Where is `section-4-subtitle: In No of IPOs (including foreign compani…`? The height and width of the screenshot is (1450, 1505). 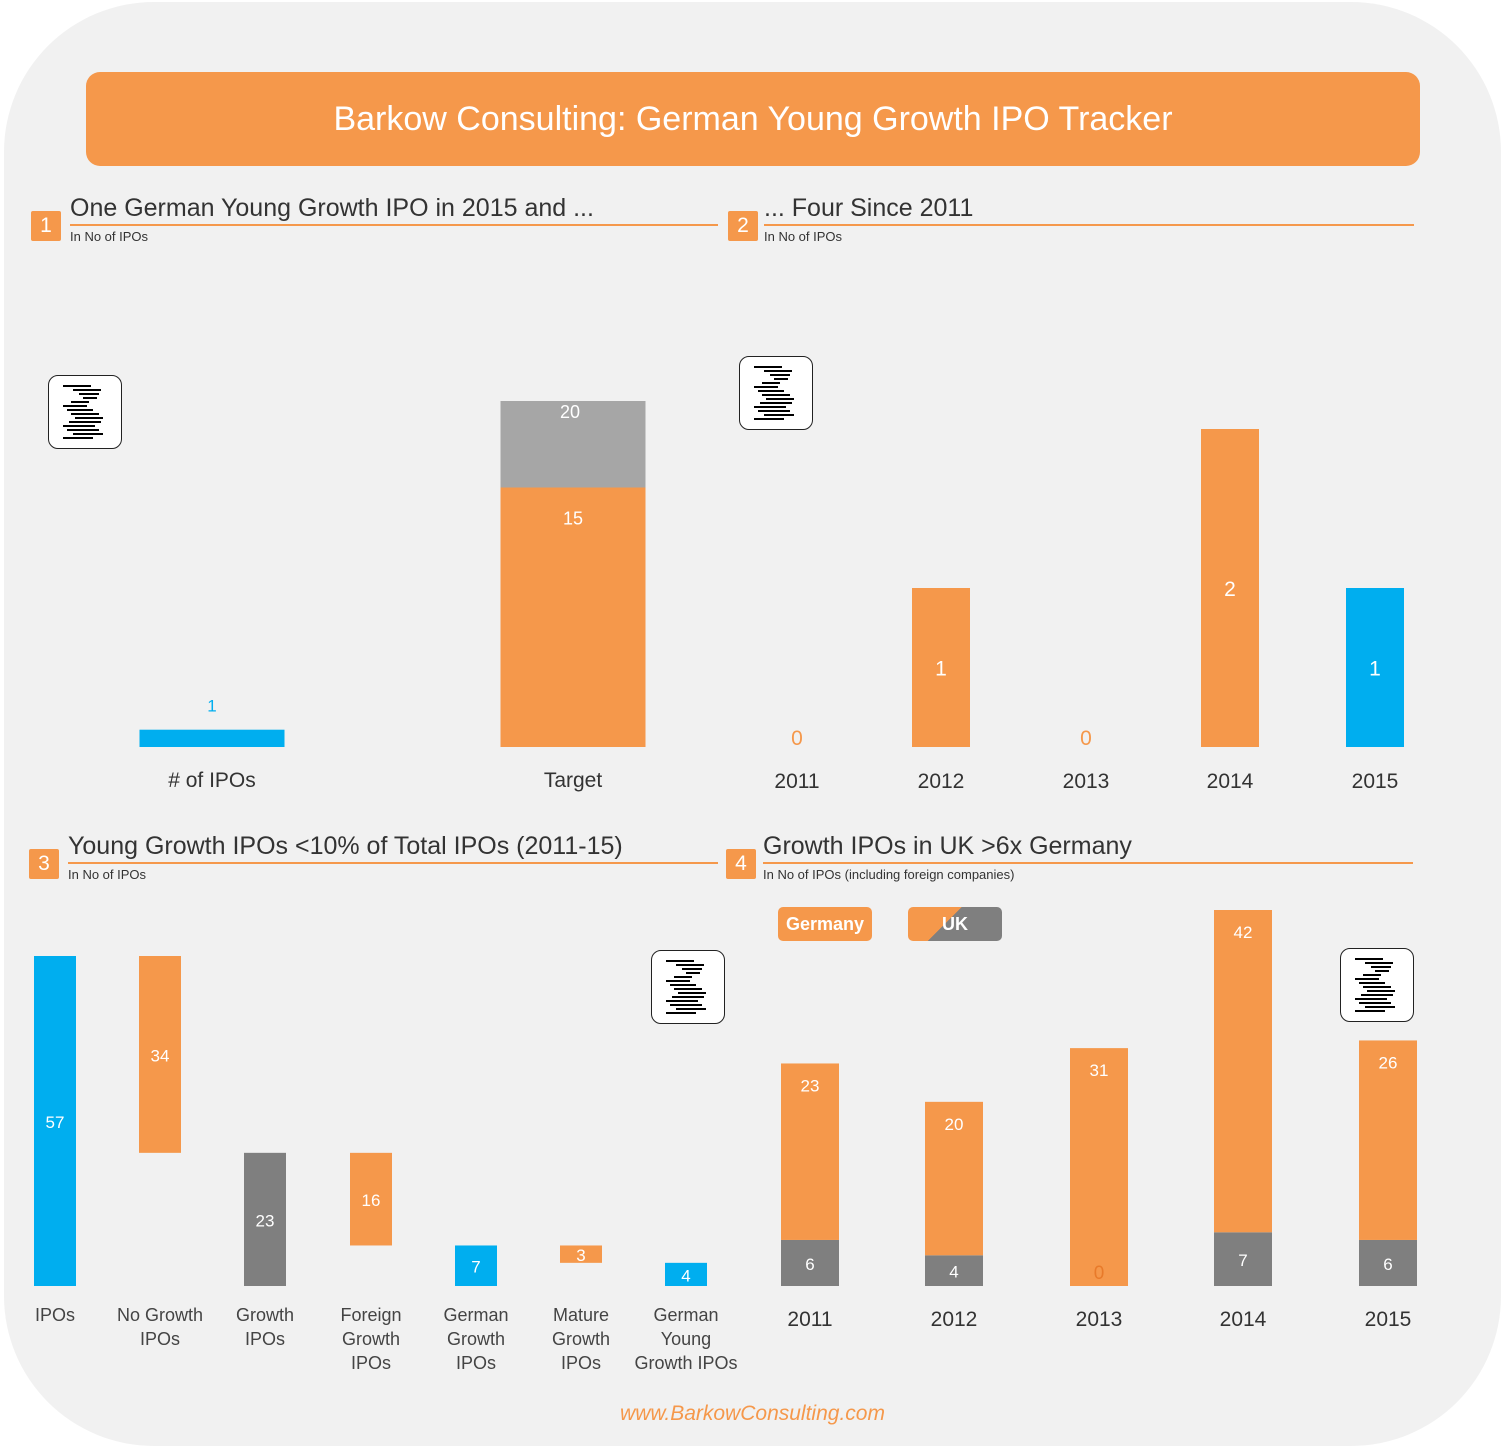
section-4-subtitle: In No of IPOs (including foreign compani… is located at coordinates (889, 874).